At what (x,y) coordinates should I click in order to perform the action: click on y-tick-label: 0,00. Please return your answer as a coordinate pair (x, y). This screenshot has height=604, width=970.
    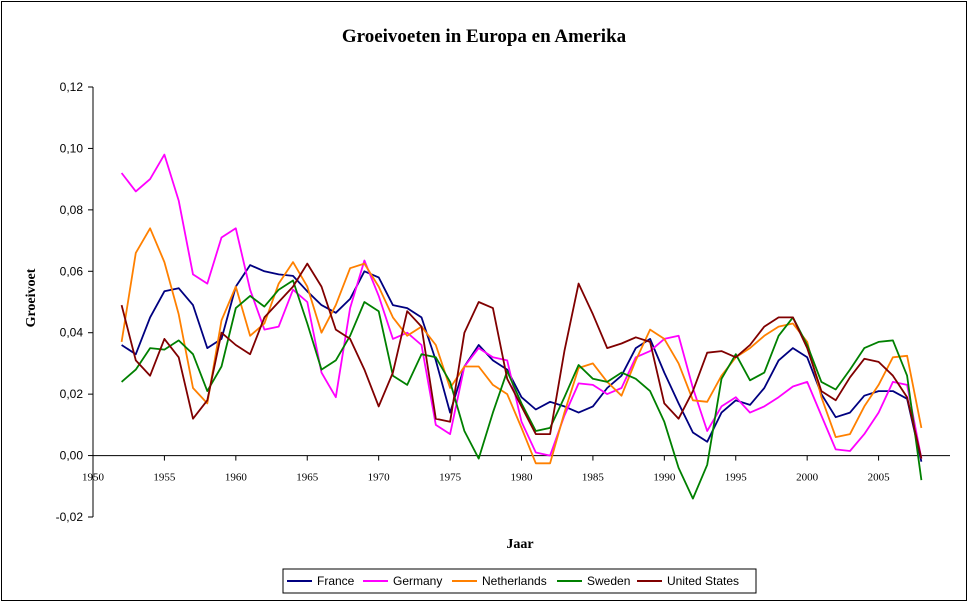
    Looking at the image, I should click on (72, 456).